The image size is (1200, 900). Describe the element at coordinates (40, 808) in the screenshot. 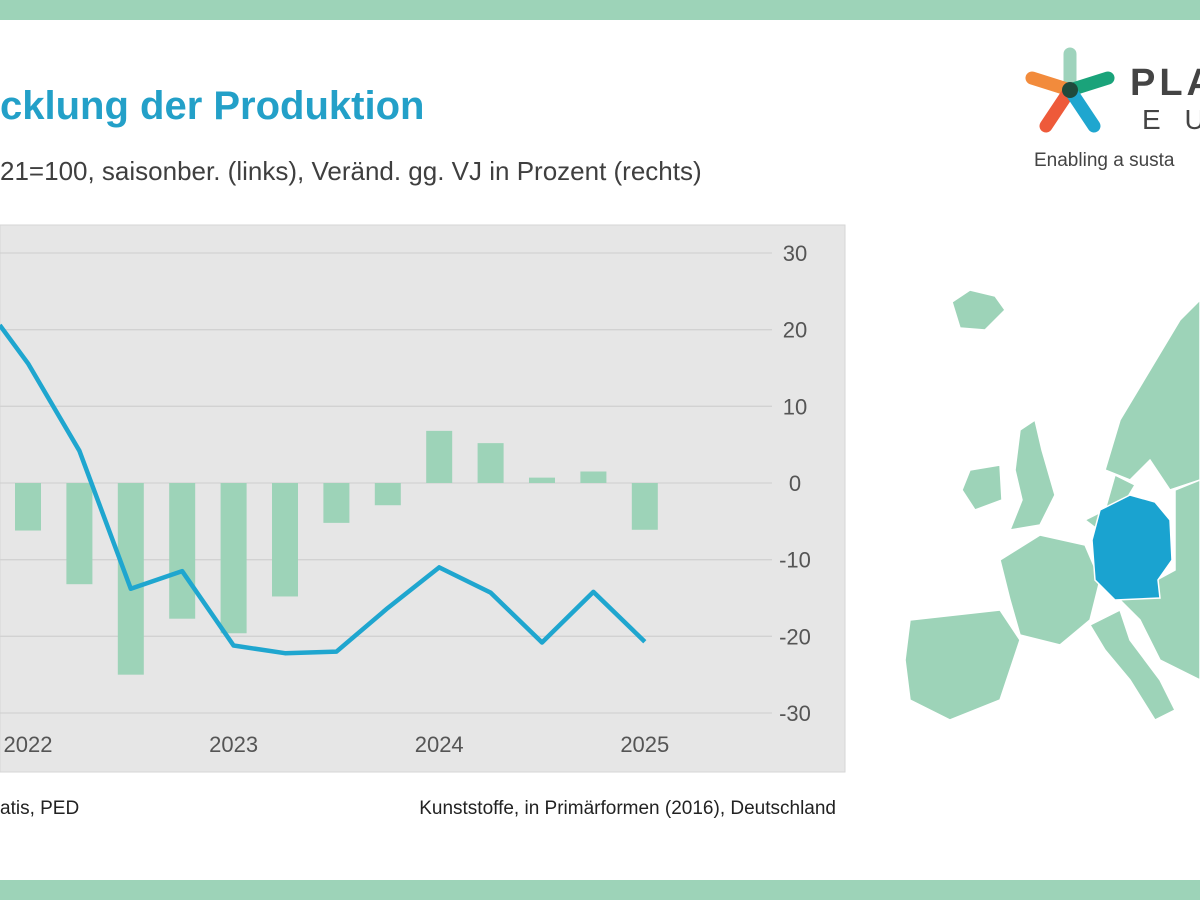

I see `source-note: atis, PED` at that location.